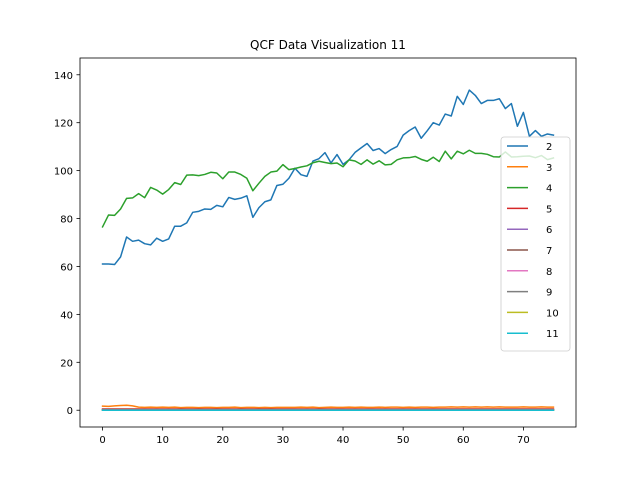 Image resolution: width=640 pixels, height=480 pixels. Describe the element at coordinates (549, 230) in the screenshot. I see `legend-label-6: 6` at that location.